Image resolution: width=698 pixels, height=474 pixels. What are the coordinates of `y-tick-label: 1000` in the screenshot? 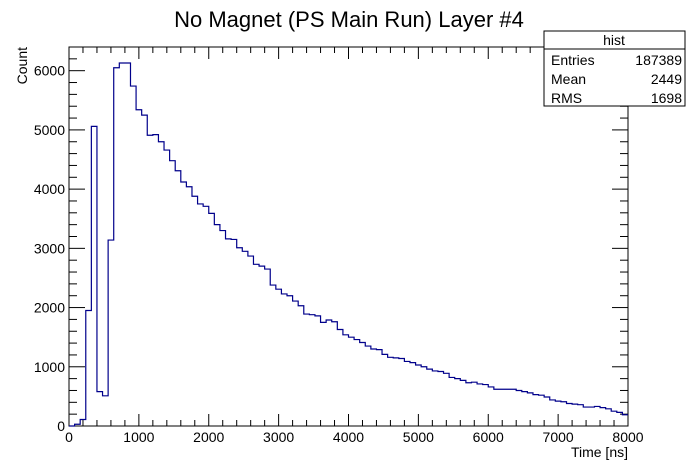 It's located at (49, 367).